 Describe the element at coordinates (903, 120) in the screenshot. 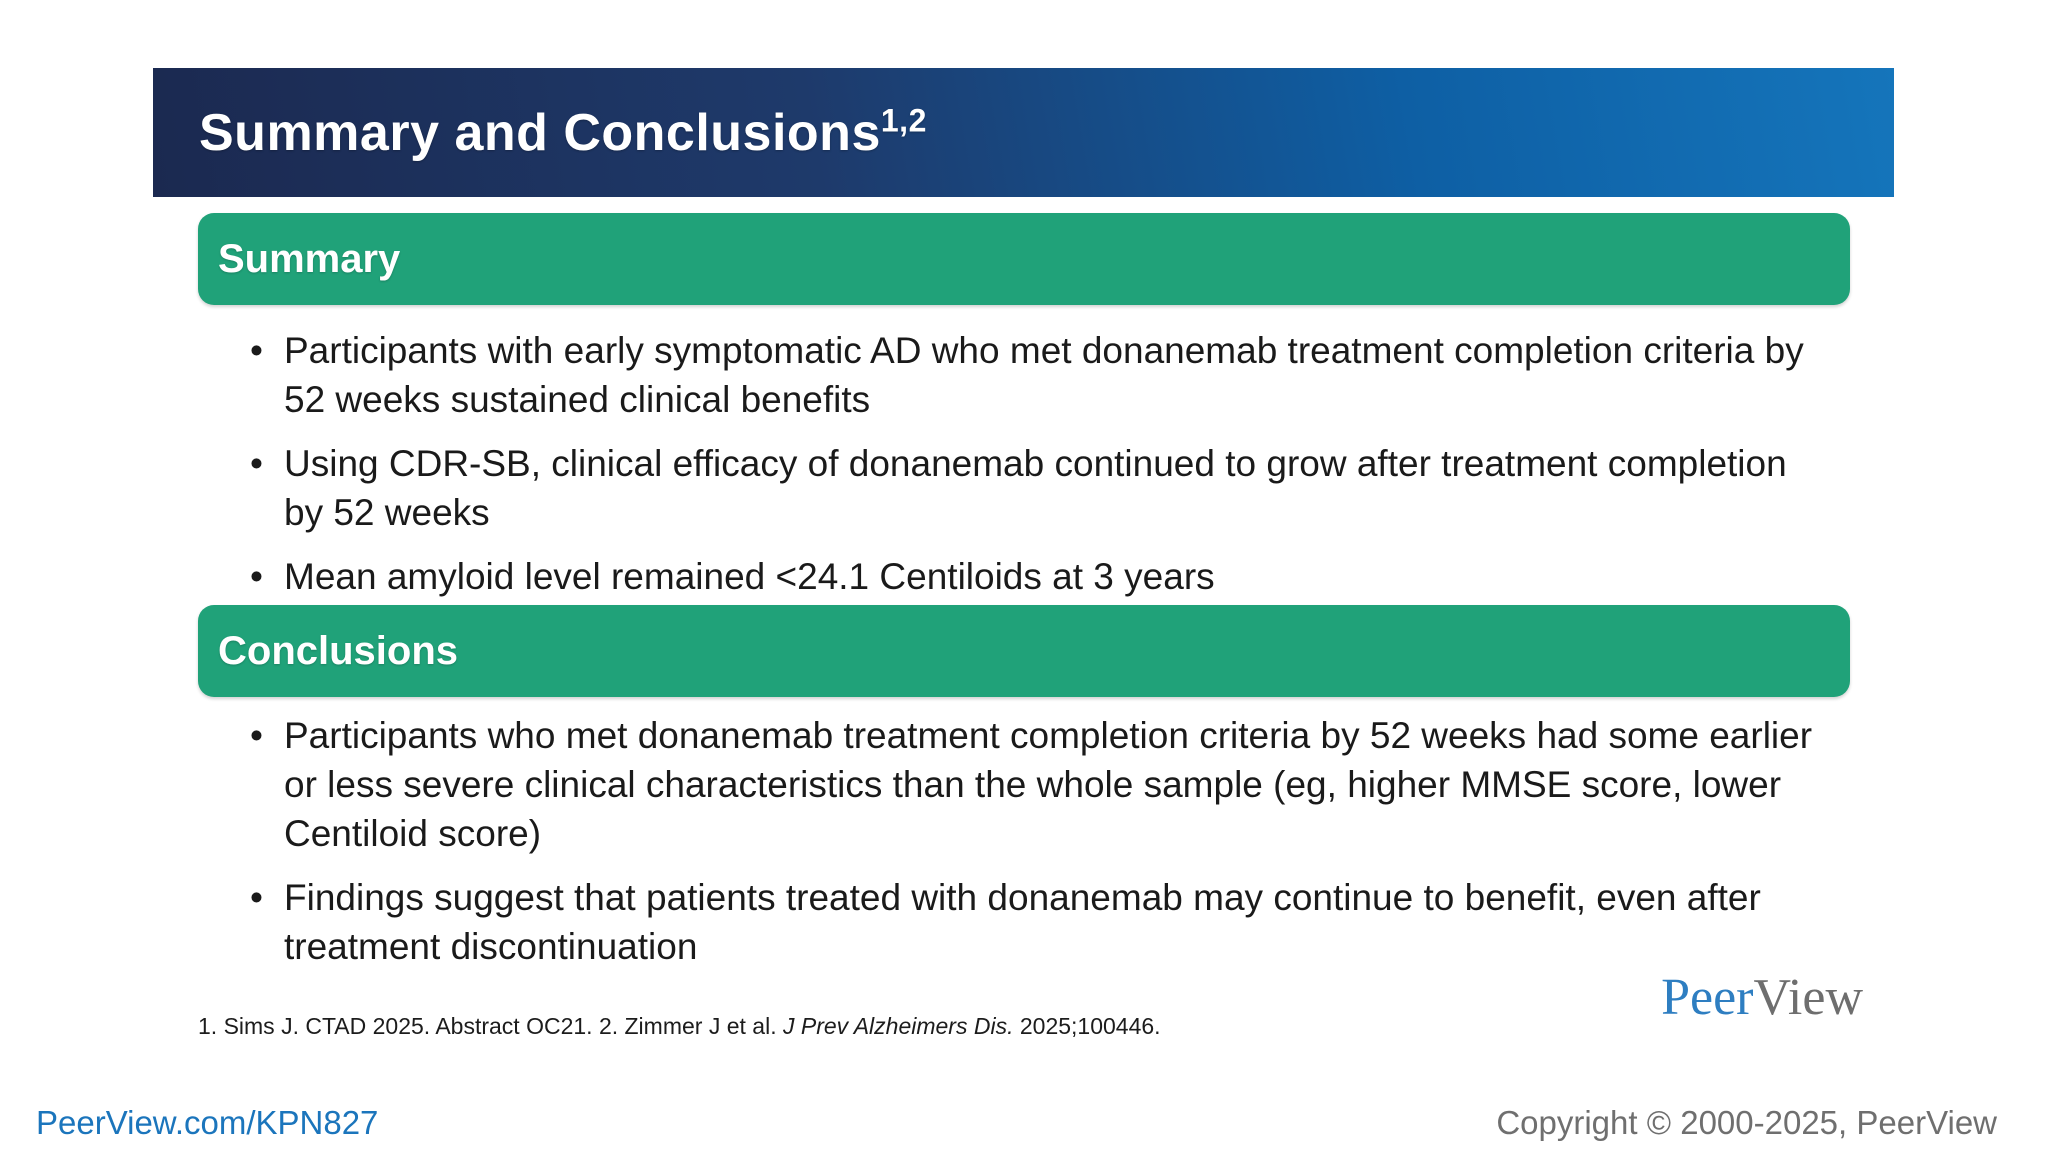

I see `title-reference-superscript: 1,2` at that location.